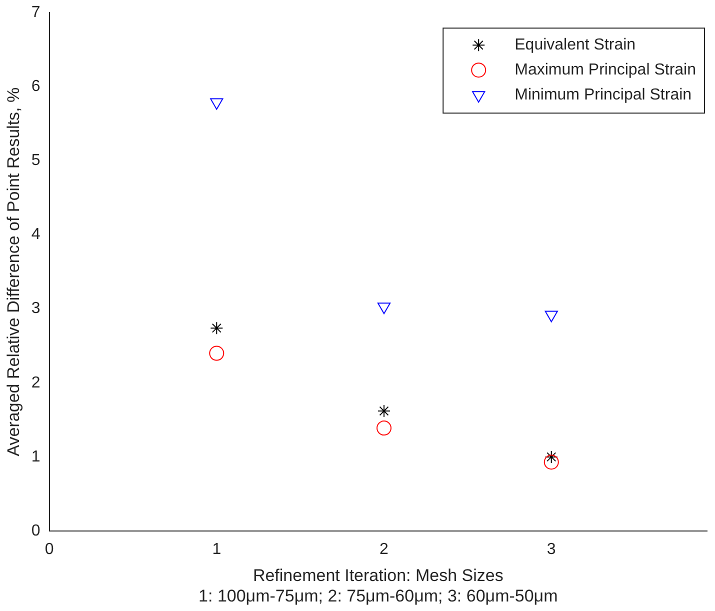  I want to click on x-tick-label: 2, so click(384, 549).